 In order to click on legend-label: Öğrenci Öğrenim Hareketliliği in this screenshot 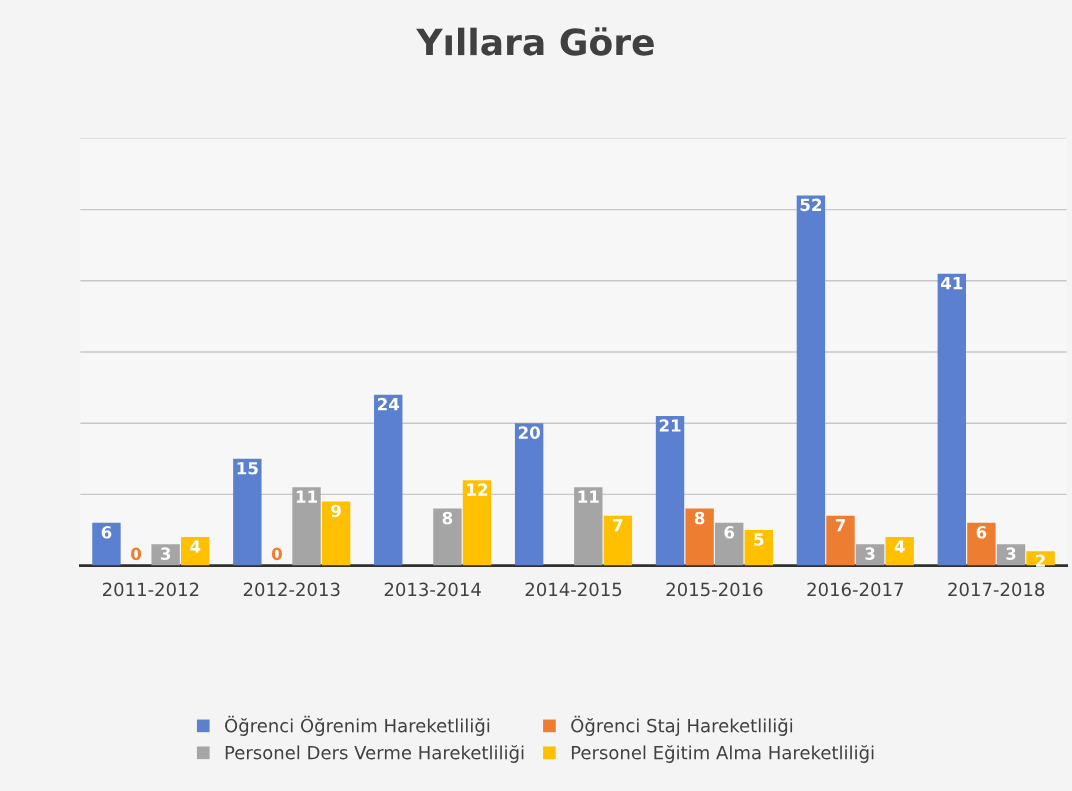, I will do `click(357, 725)`.